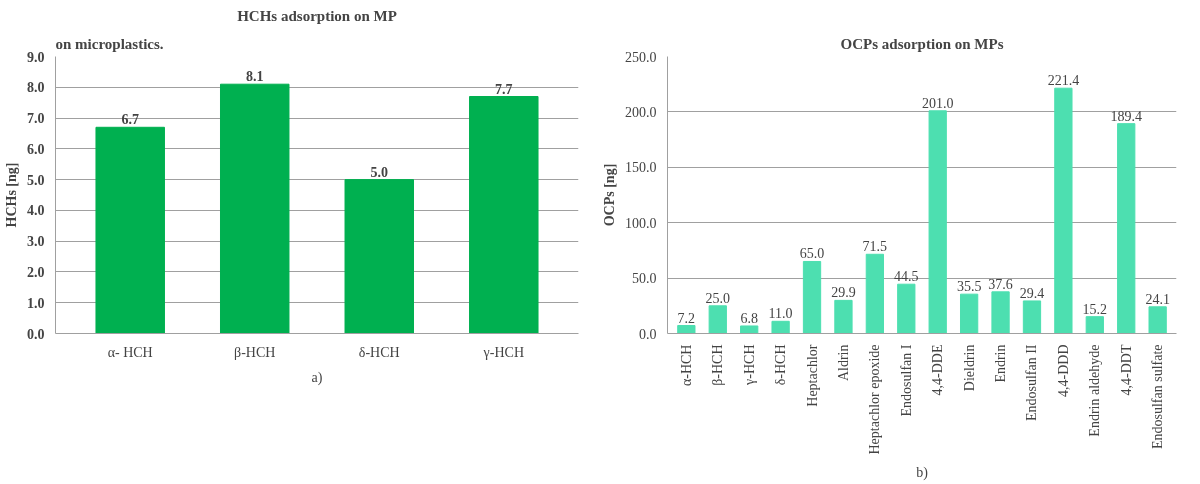  What do you see at coordinates (317, 377) in the screenshot?
I see `text: a)` at bounding box center [317, 377].